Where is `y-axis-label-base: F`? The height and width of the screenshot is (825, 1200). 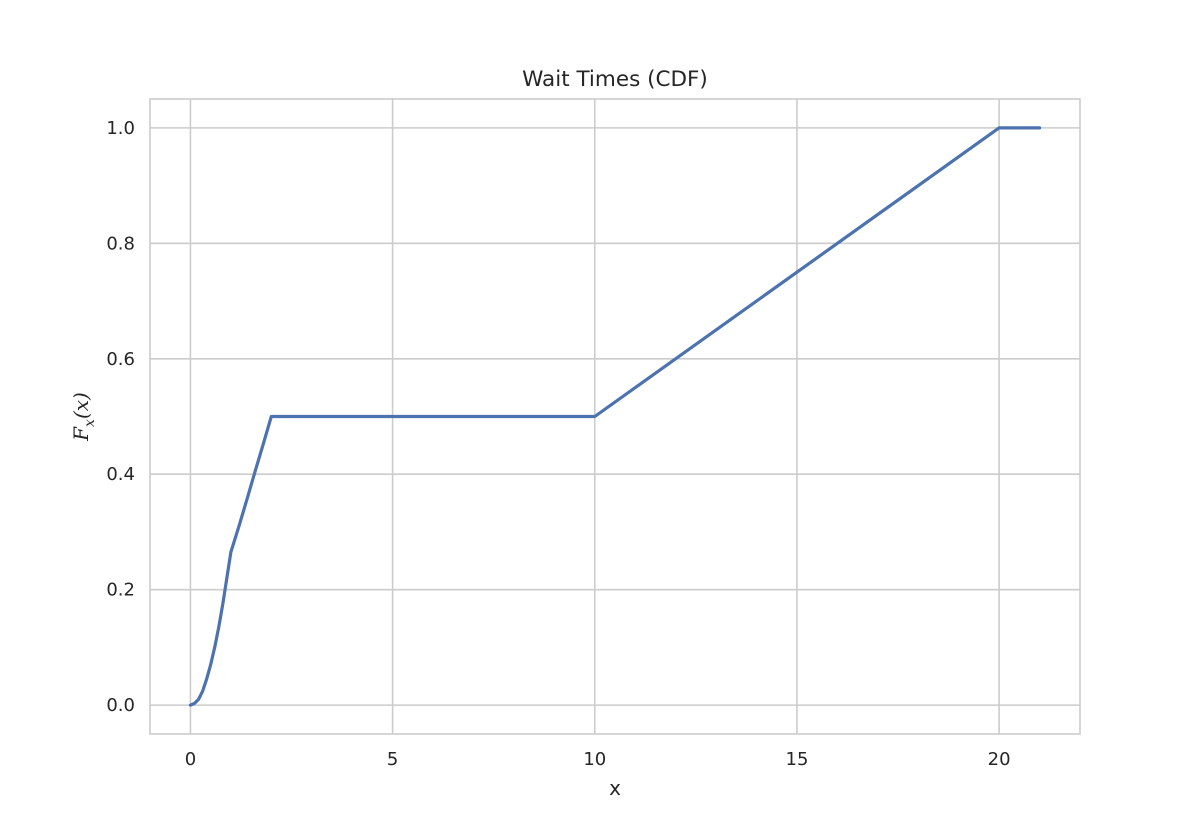 y-axis-label-base: F is located at coordinates (81, 434).